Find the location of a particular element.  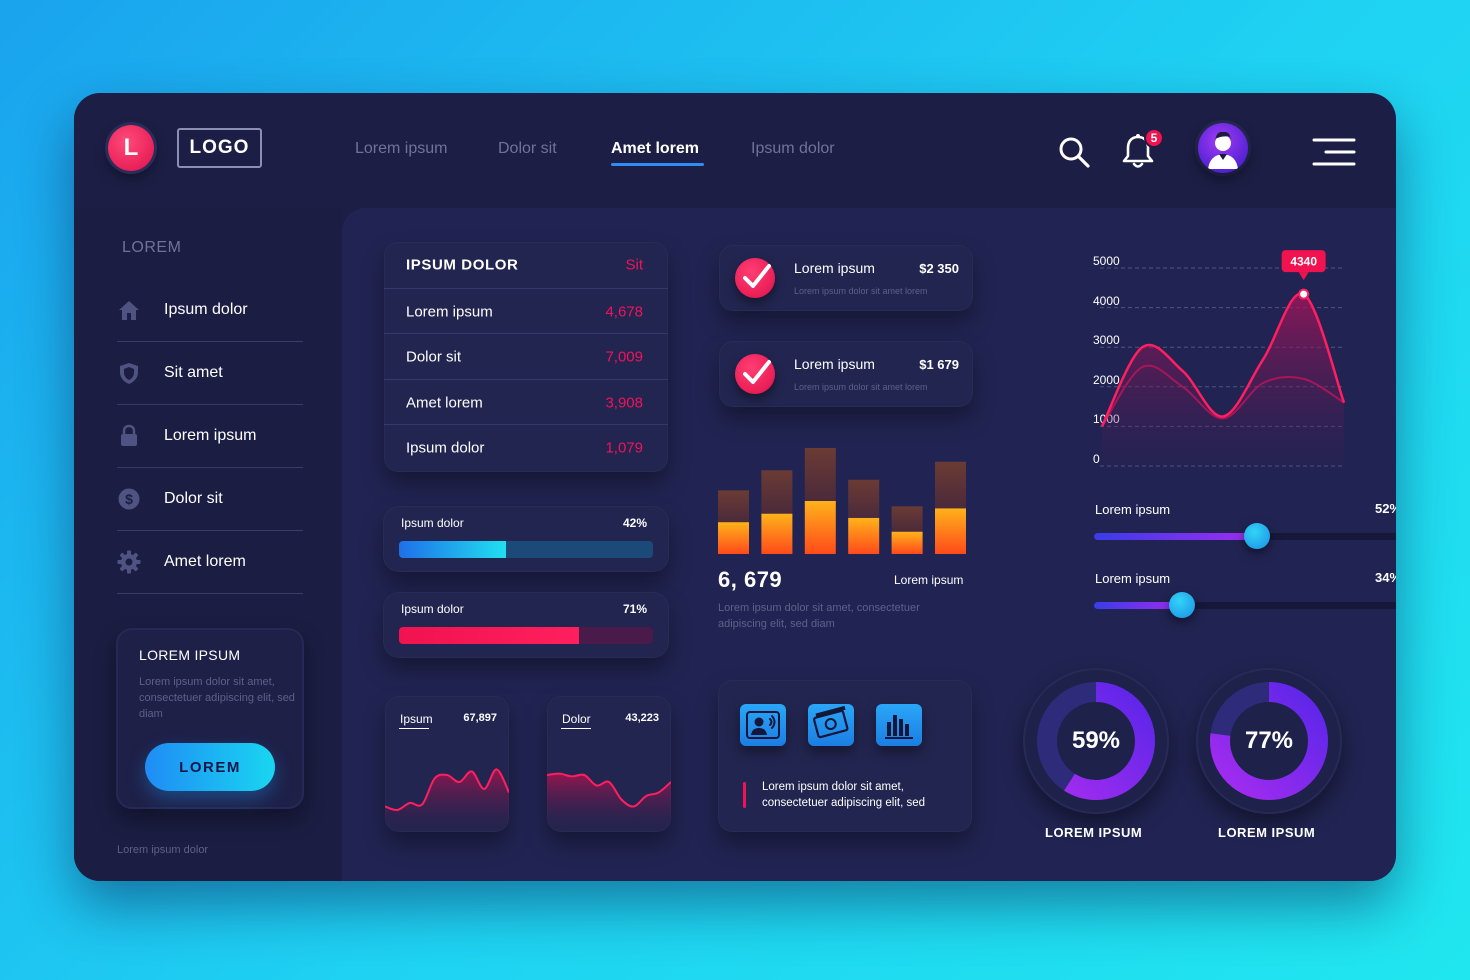

money-icon is located at coordinates (831, 725).